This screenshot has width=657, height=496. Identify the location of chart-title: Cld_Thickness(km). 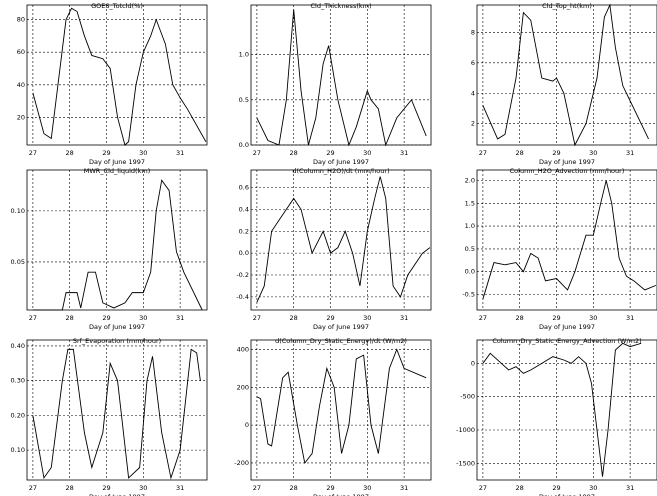
(340, 6).